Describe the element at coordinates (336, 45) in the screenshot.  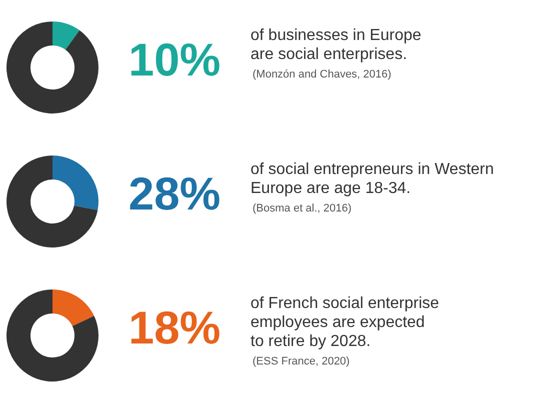
I see `text: of businesses in Europe are social enterprises.` at that location.